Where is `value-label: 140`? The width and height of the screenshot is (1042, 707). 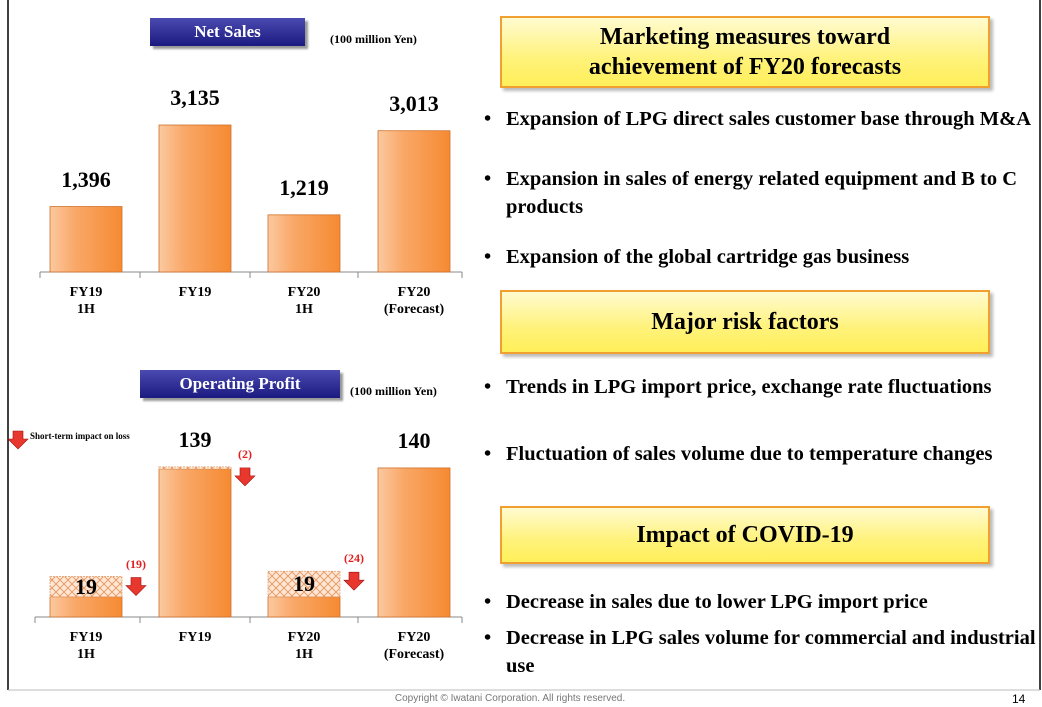
value-label: 140 is located at coordinates (414, 440).